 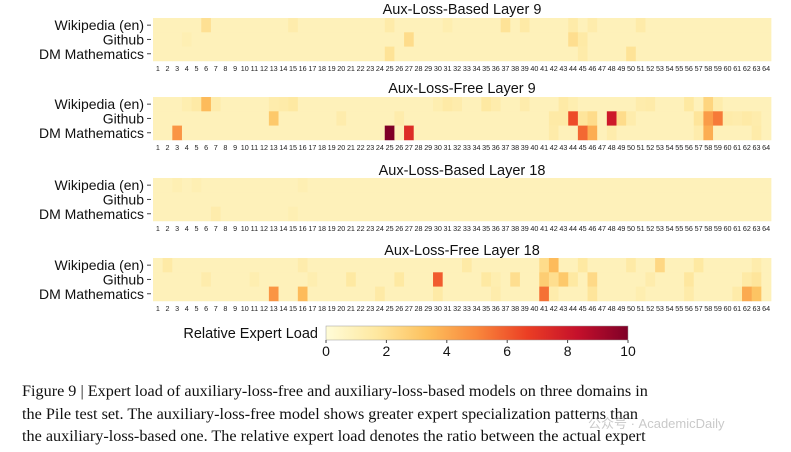 I want to click on column-tick-label: 50, so click(x=631, y=147).